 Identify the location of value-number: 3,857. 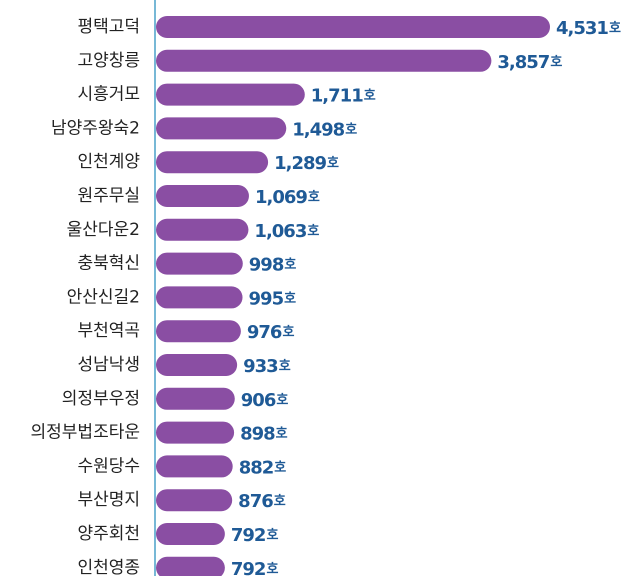
(523, 61).